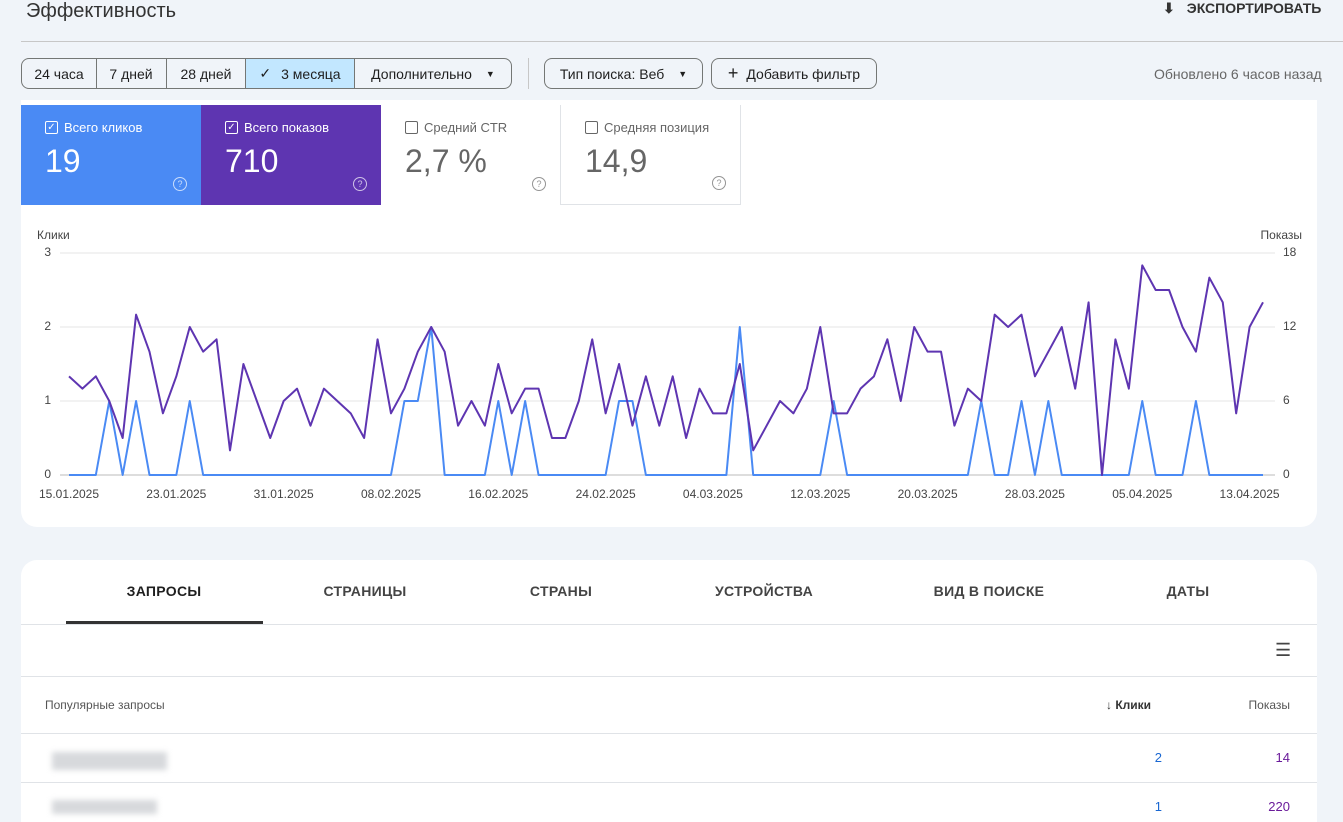 The image size is (1343, 822). I want to click on search-type-label: Тип поиска: Веб, so click(612, 73).